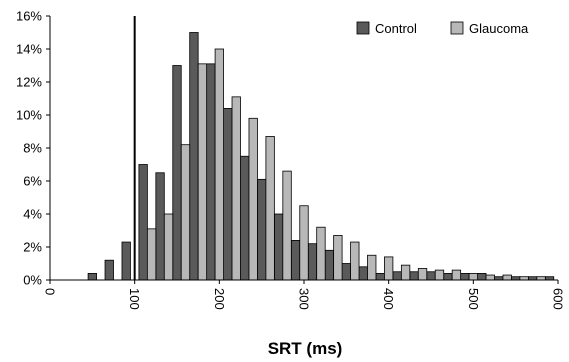  Describe the element at coordinates (29, 82) in the screenshot. I see `y-tick-label: 12%` at that location.